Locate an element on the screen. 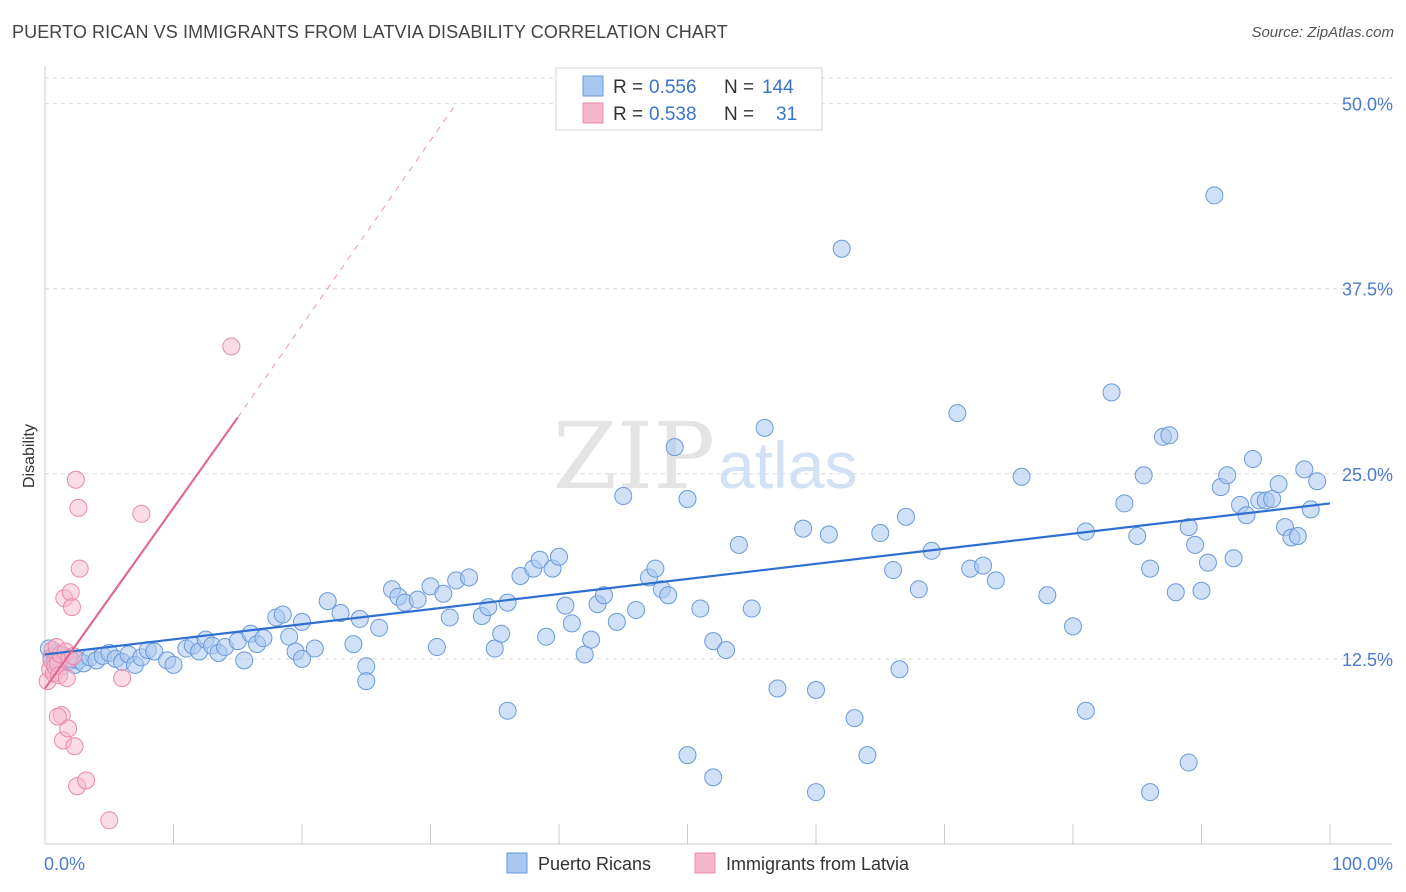 The height and width of the screenshot is (892, 1406). legend-r-label-1: R = is located at coordinates (628, 87).